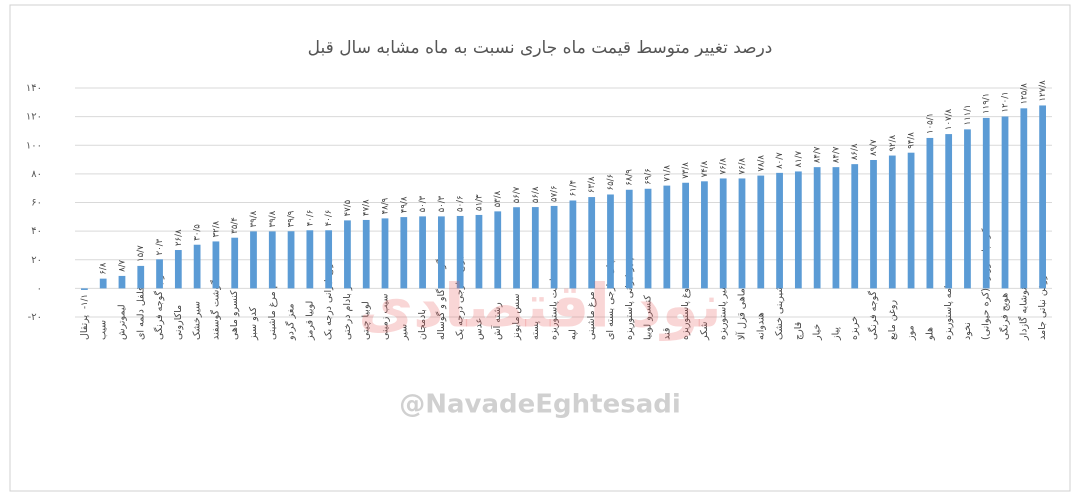  I want to click on value-label: ۵۷/۶, so click(555, 193).